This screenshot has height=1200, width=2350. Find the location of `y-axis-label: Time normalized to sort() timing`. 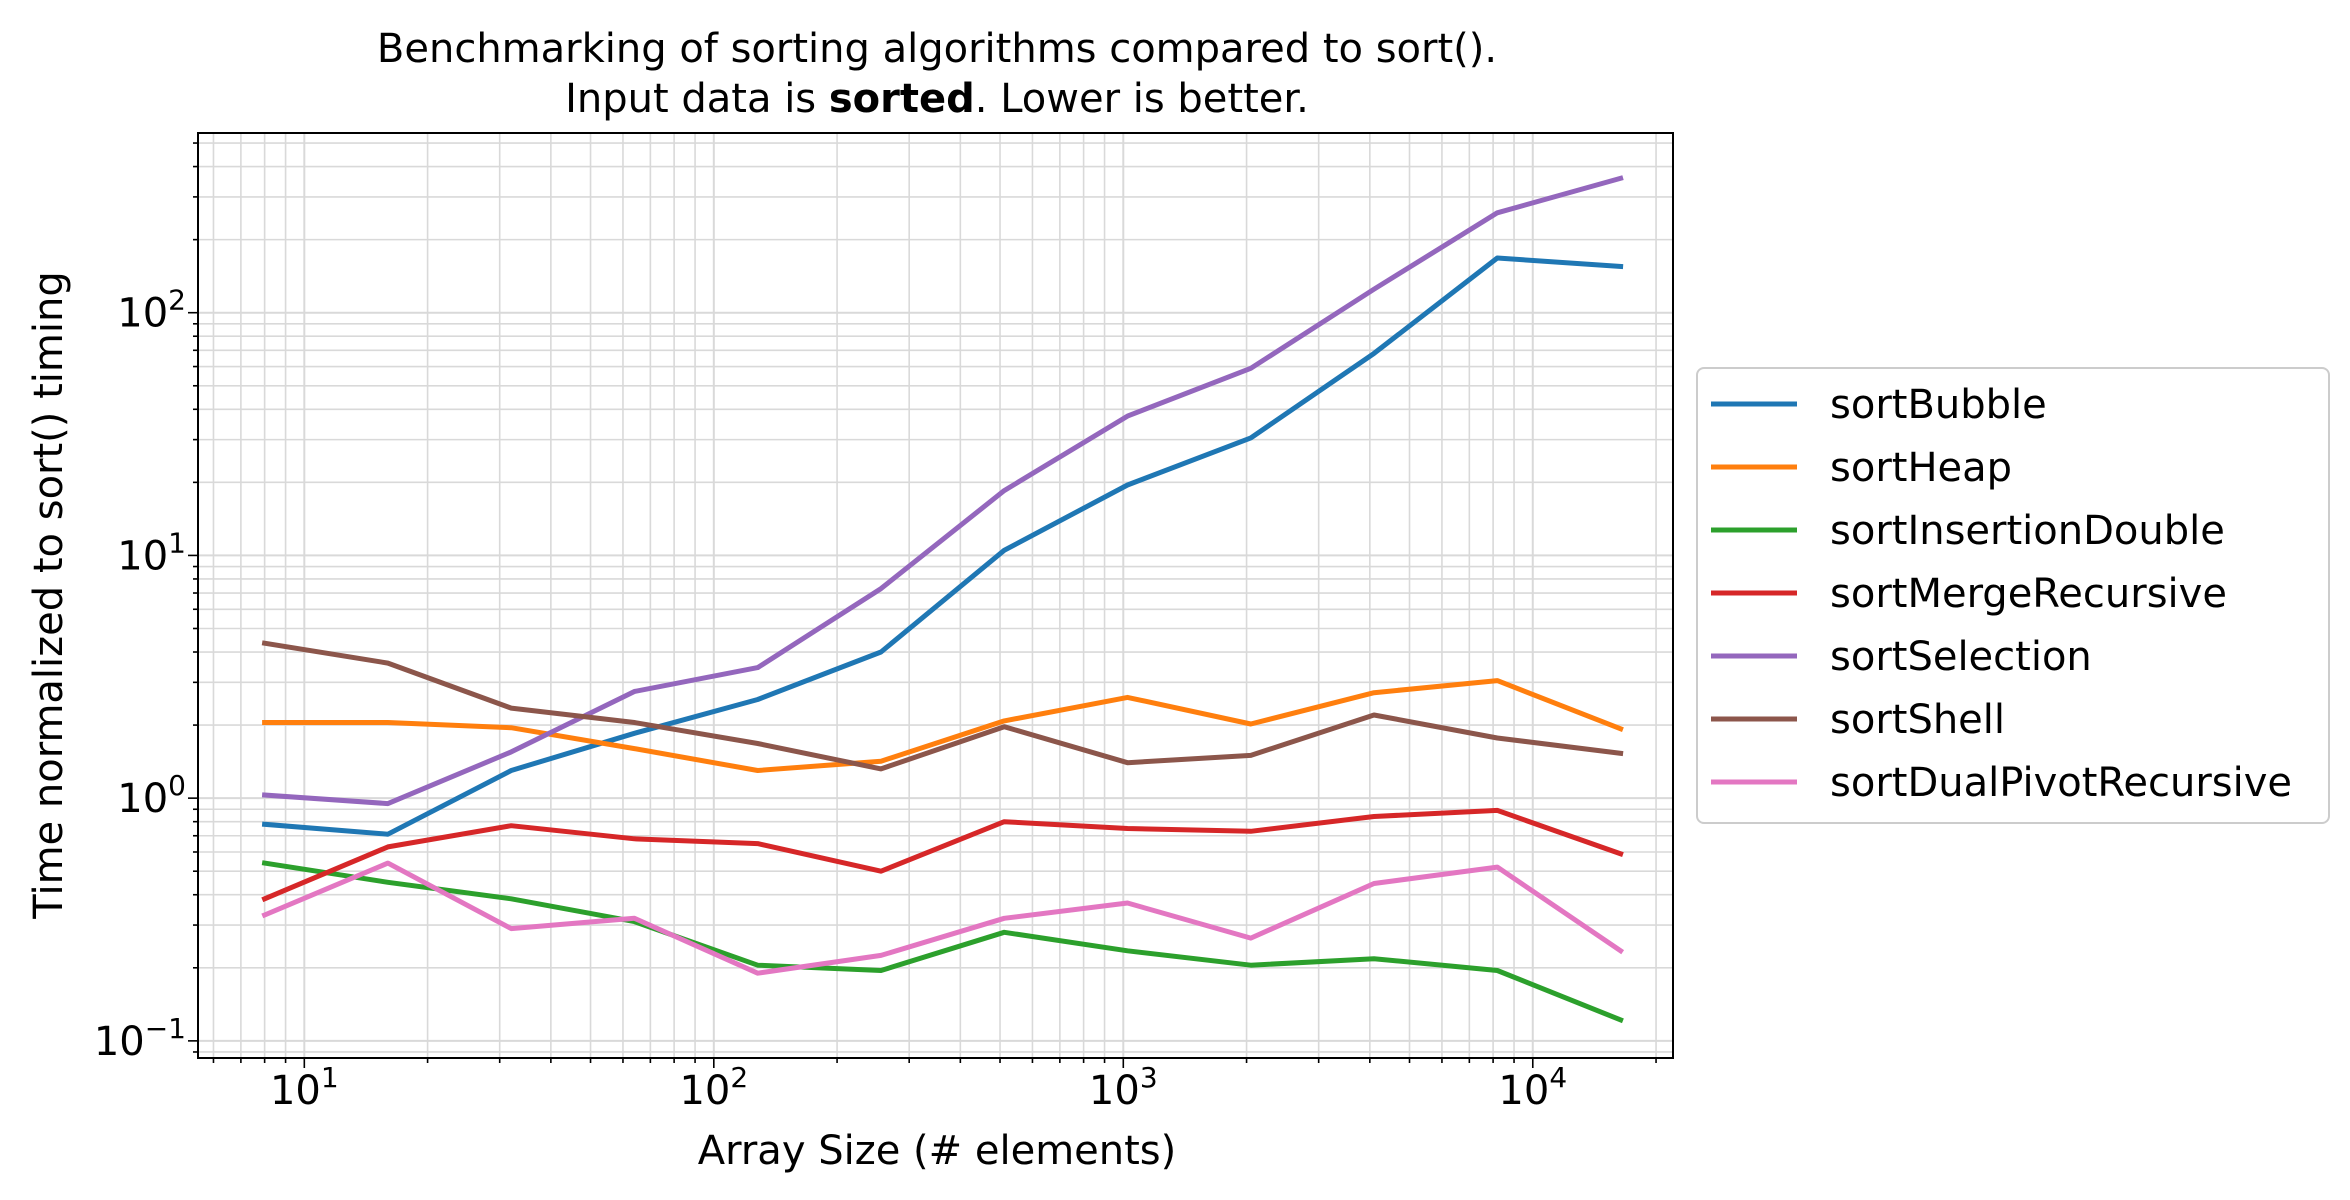

y-axis-label: Time normalized to sort() timing is located at coordinates (49, 595).